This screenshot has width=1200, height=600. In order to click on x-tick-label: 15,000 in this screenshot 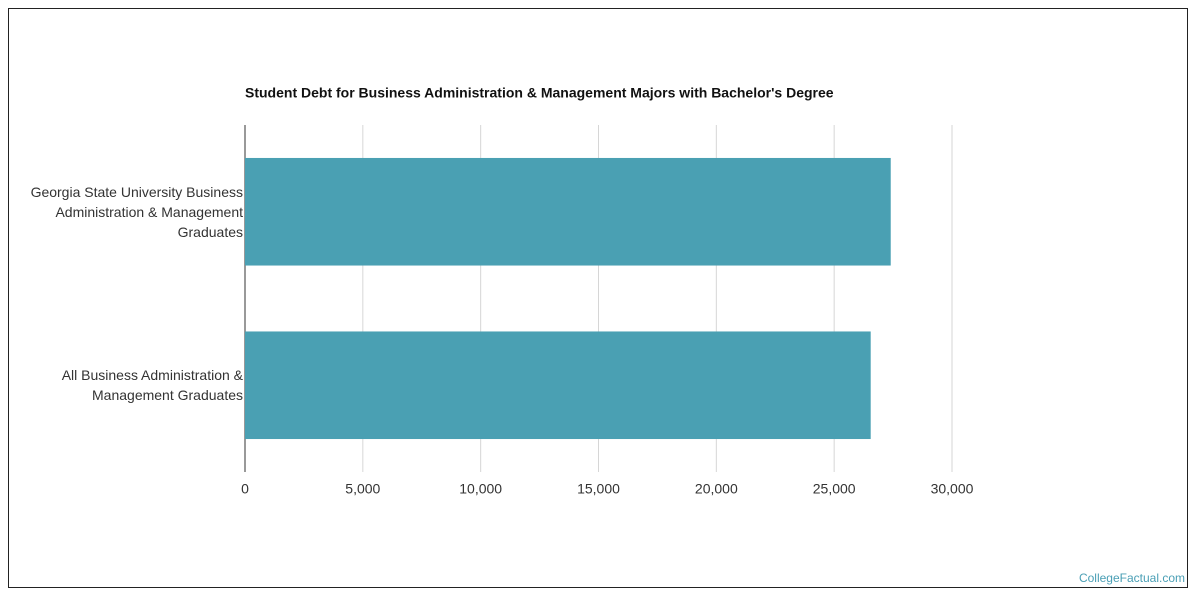, I will do `click(598, 489)`.